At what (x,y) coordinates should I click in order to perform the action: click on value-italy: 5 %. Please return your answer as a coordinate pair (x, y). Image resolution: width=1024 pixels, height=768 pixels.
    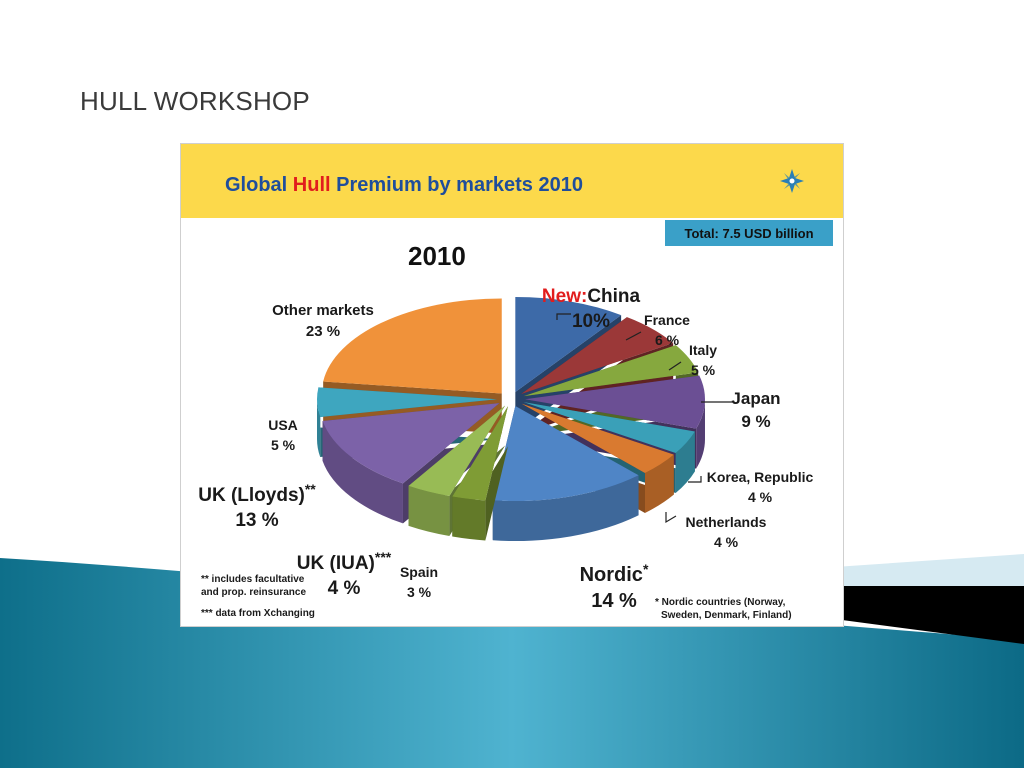
    Looking at the image, I should click on (703, 370).